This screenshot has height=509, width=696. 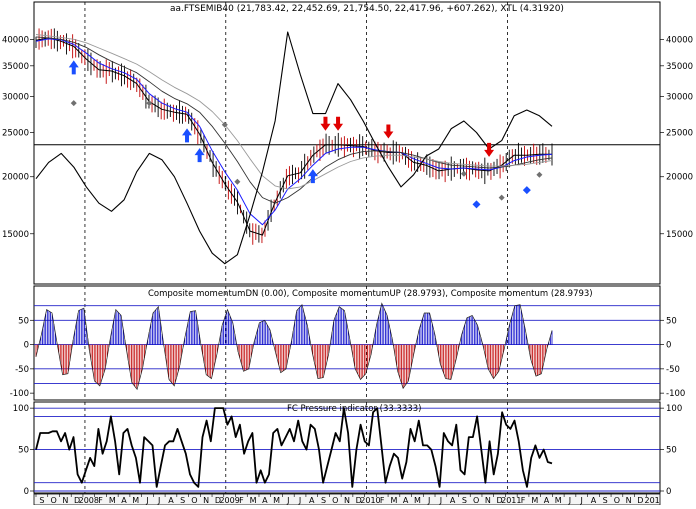 I want to click on pressure-line, so click(x=294, y=447).